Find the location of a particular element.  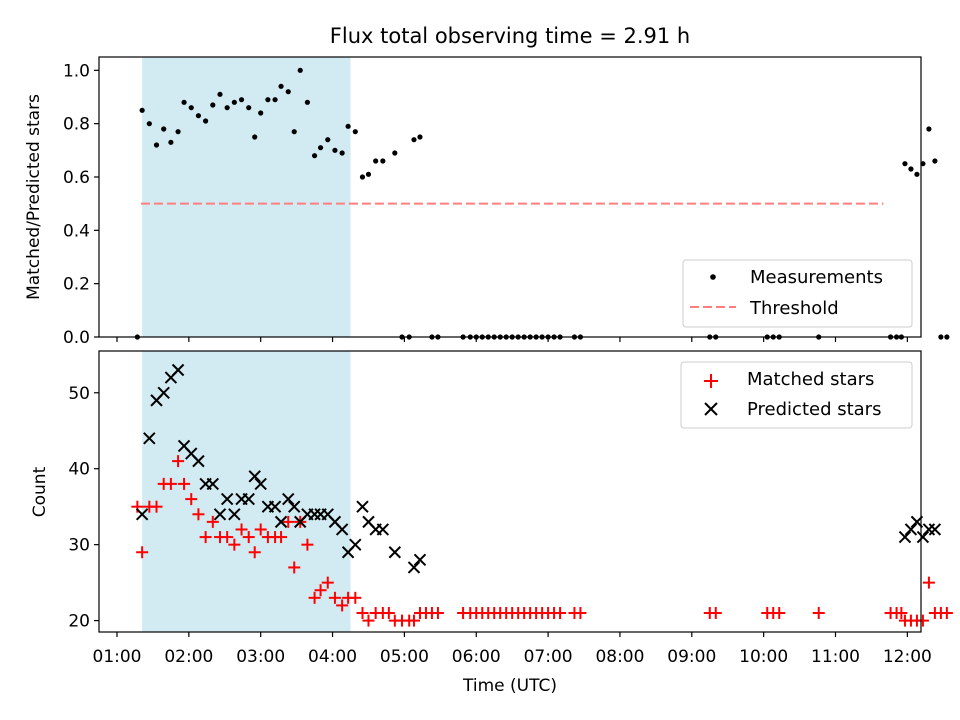

legend-top: Measurements Threshold is located at coordinates (797, 293).